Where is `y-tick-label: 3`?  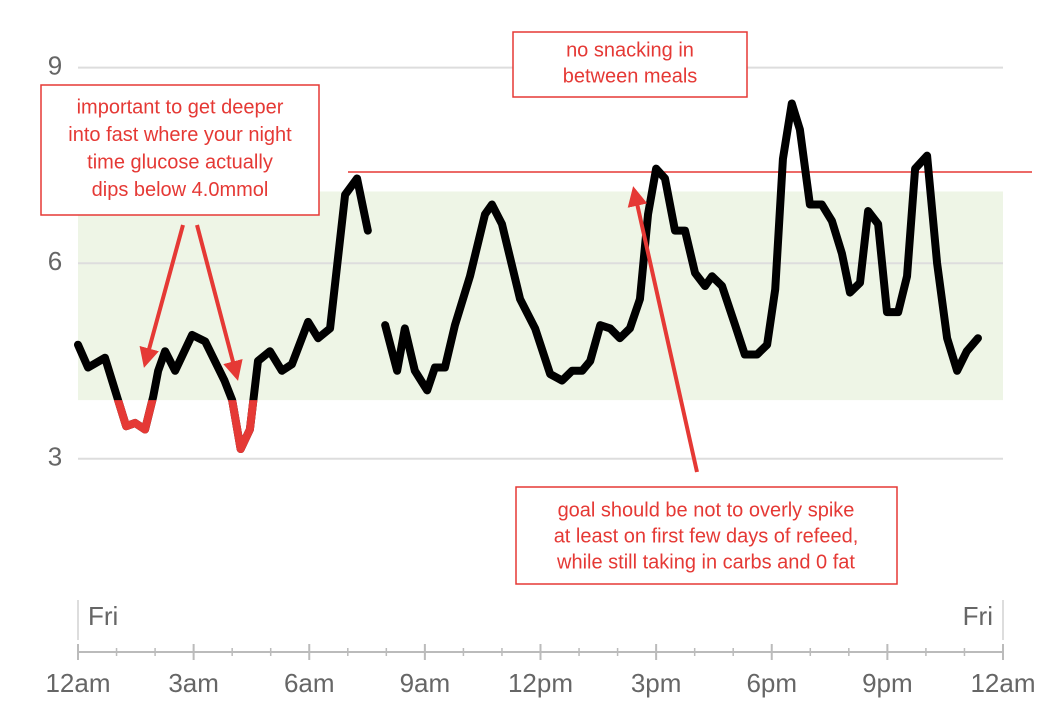
y-tick-label: 3 is located at coordinates (55, 457).